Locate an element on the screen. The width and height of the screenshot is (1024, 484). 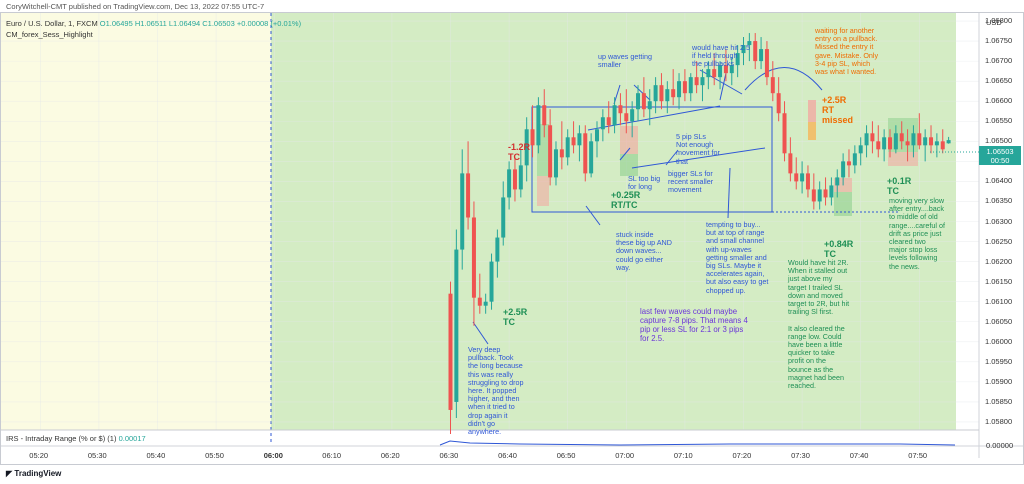
price-tick-label: 1.06050 is located at coordinates (999, 321).